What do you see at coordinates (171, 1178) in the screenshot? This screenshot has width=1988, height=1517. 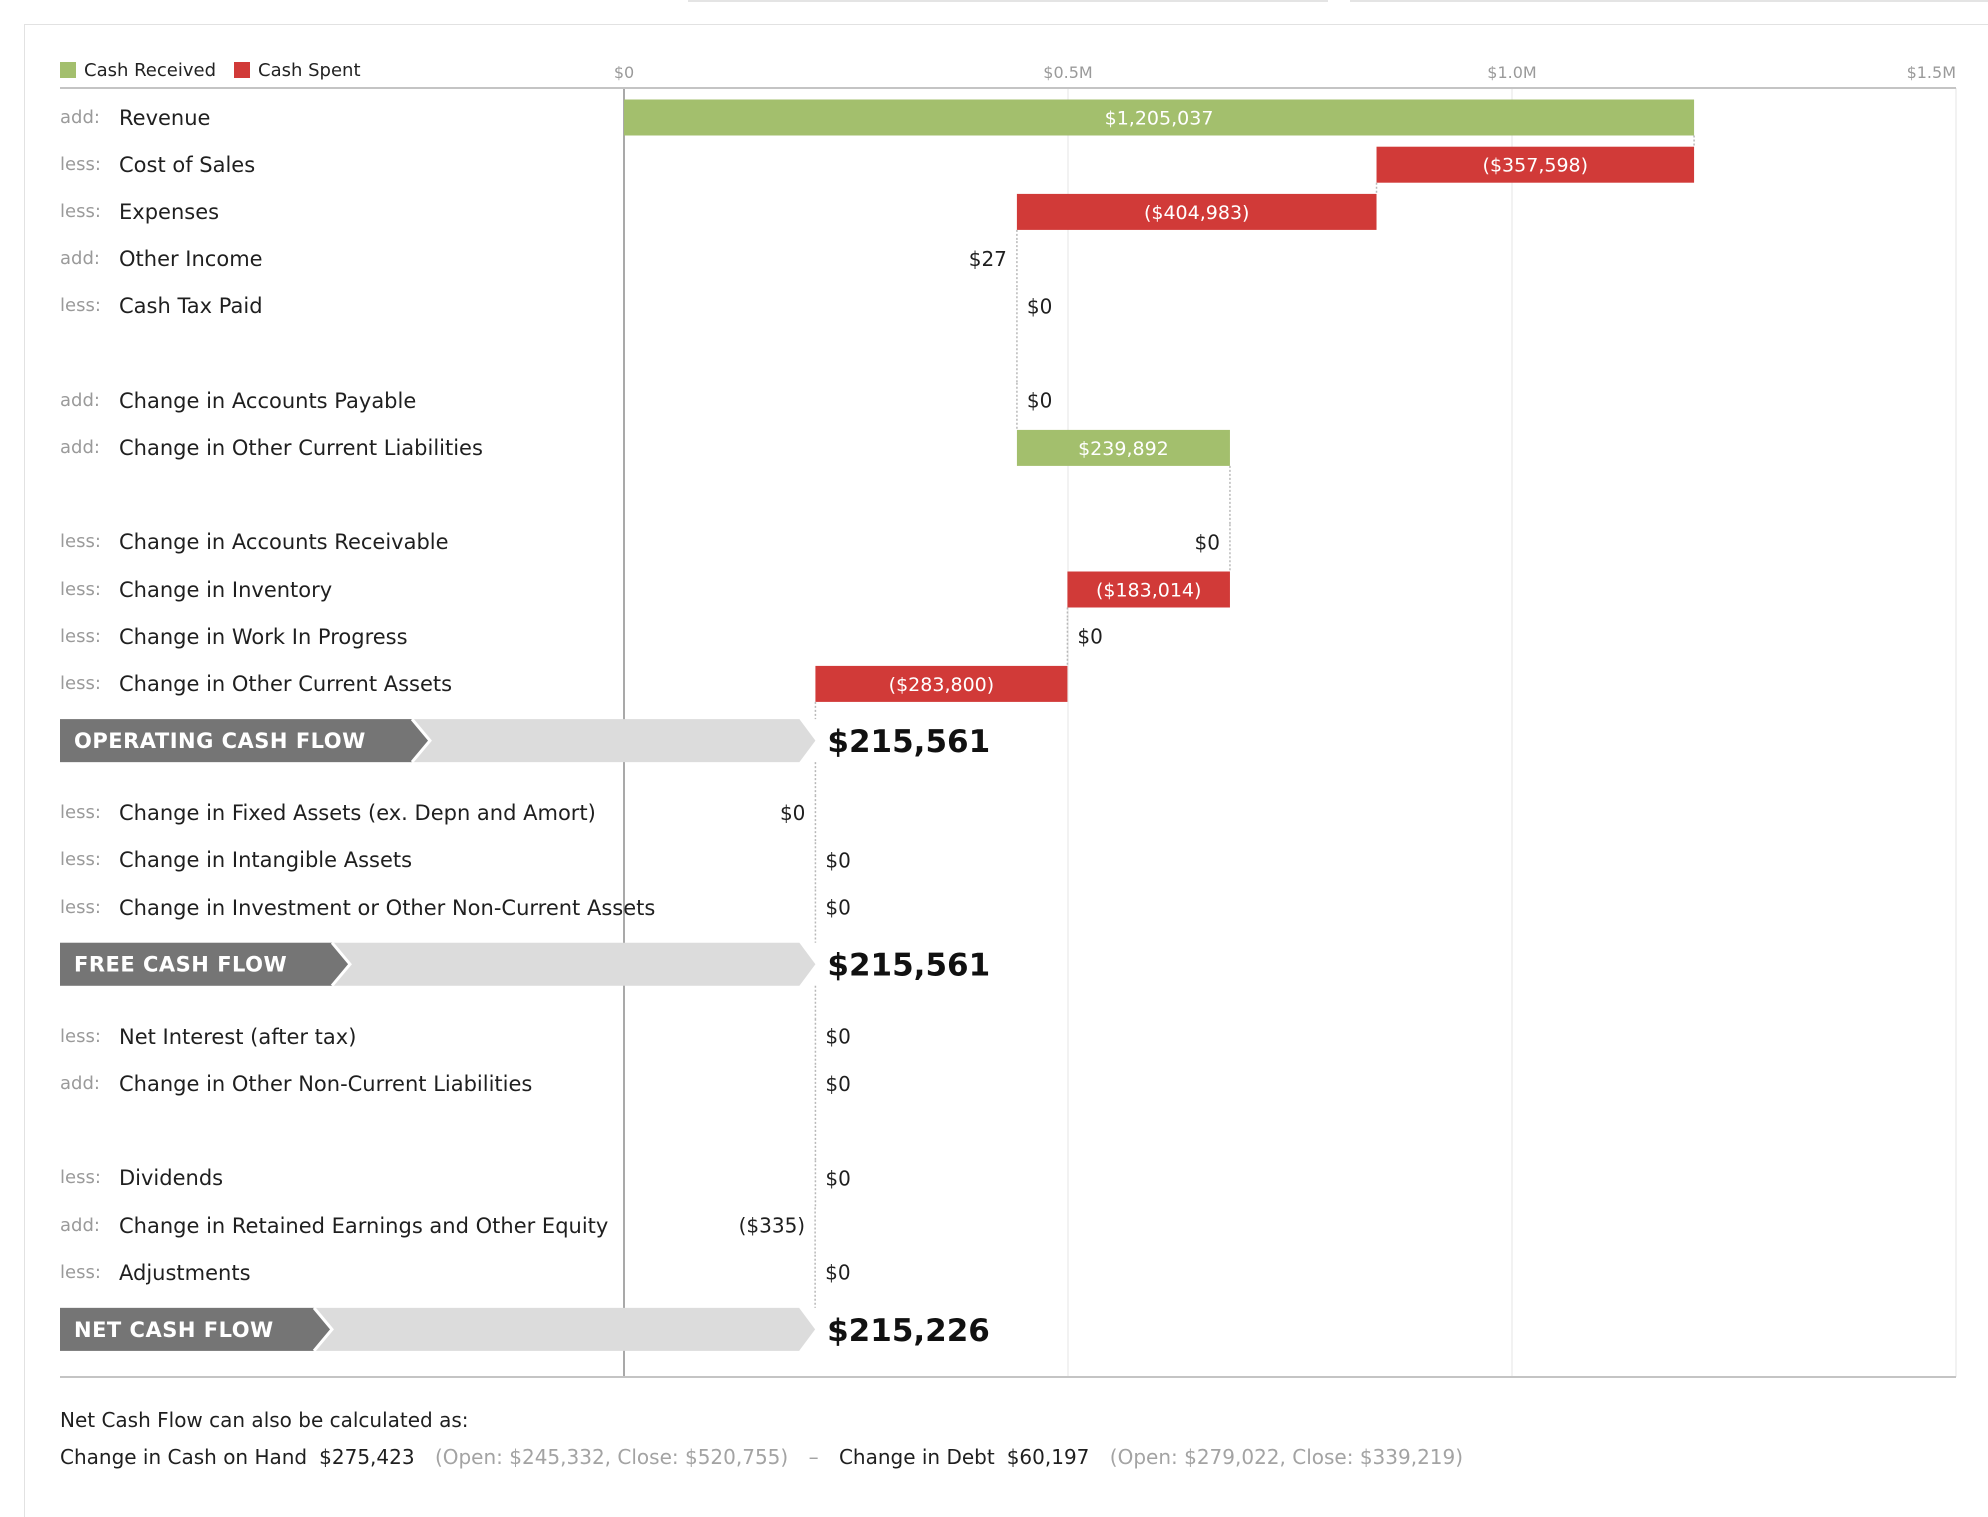 I see `row-name-label: Dividends` at bounding box center [171, 1178].